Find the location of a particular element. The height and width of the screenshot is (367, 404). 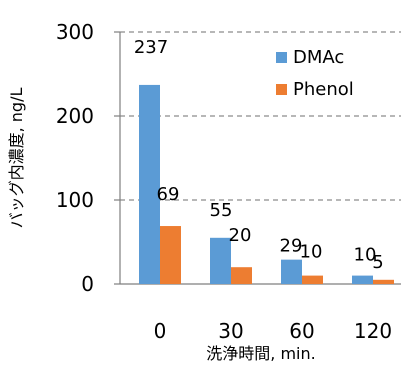

legend-swatch-phenol is located at coordinates (281, 89).